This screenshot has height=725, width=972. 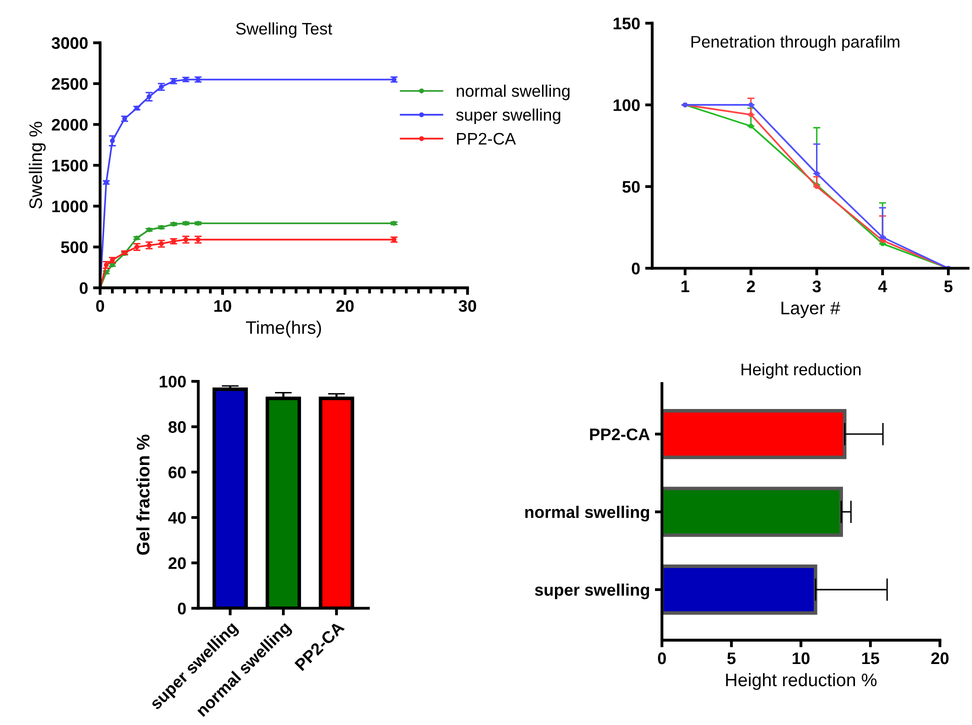 What do you see at coordinates (177, 518) in the screenshot?
I see `y-tick-label: 40` at bounding box center [177, 518].